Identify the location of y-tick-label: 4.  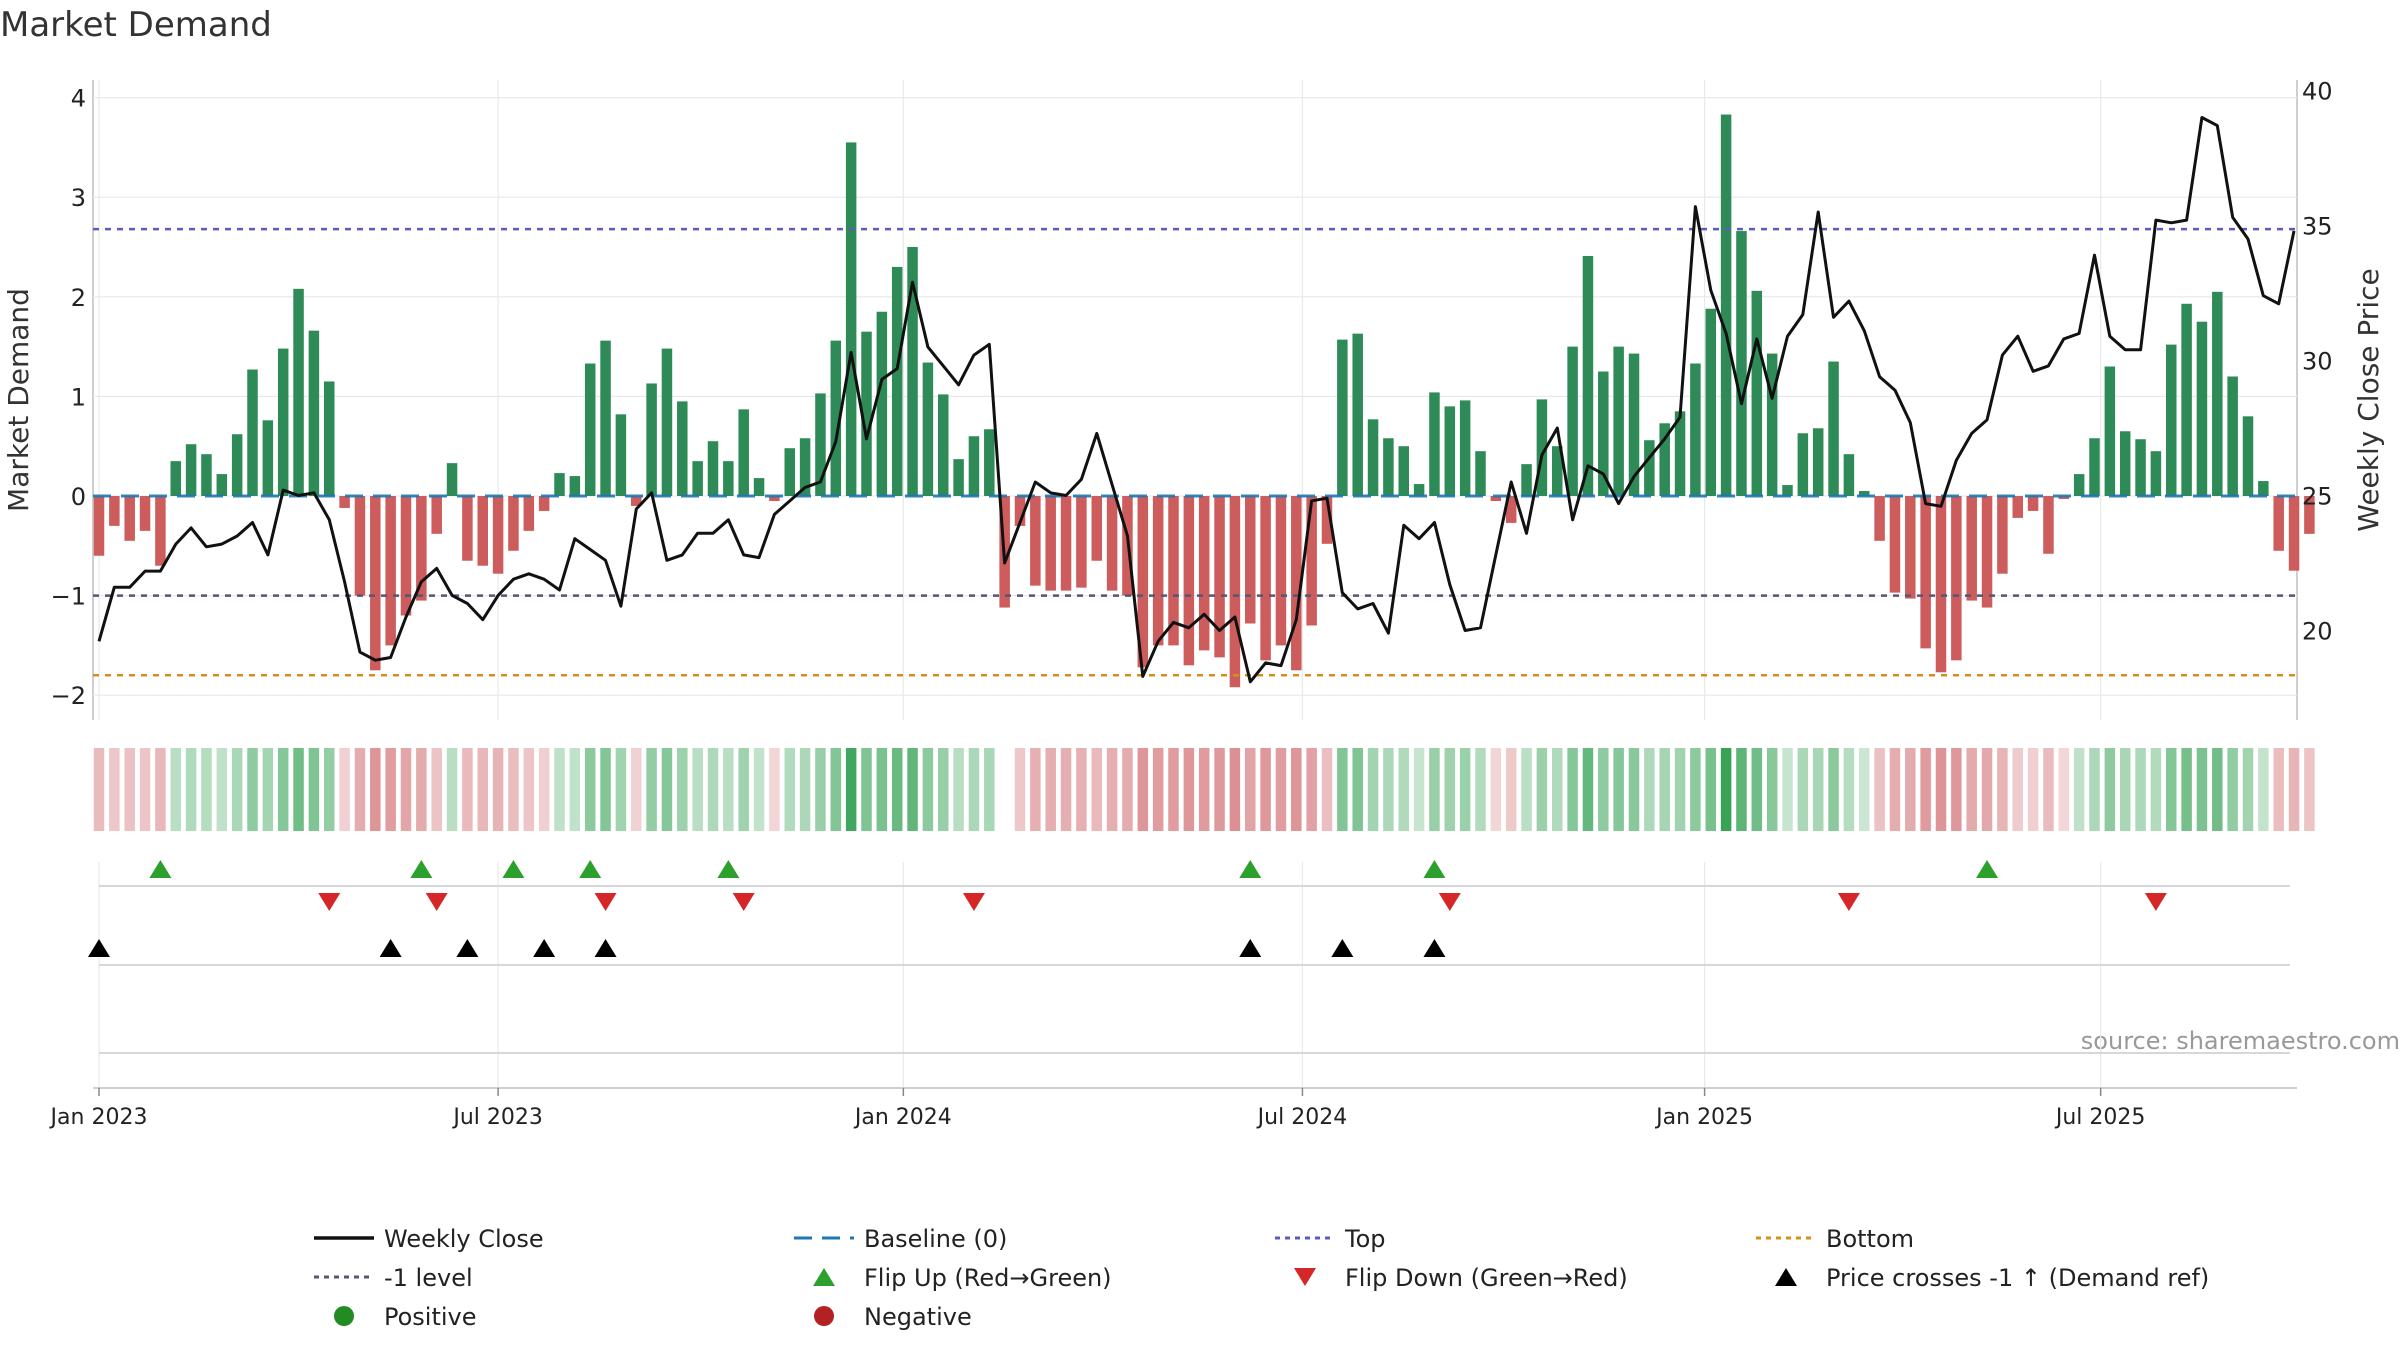
(78, 99).